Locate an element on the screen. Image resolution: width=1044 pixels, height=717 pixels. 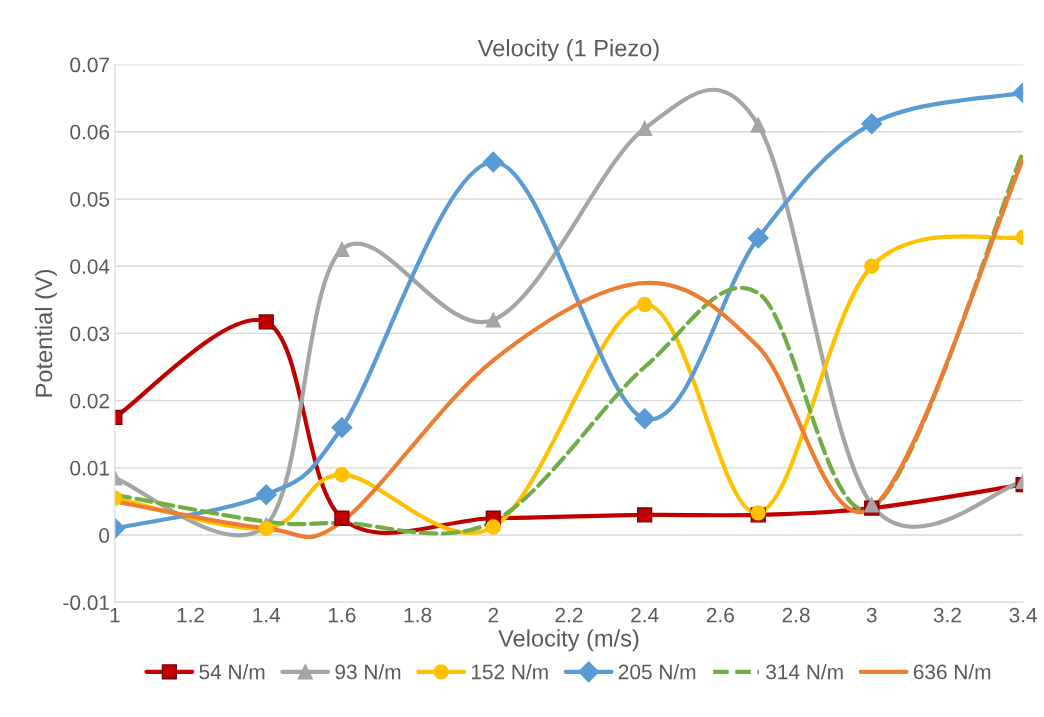
chart-title: Velocity (1 Piezo) is located at coordinates (568, 50).